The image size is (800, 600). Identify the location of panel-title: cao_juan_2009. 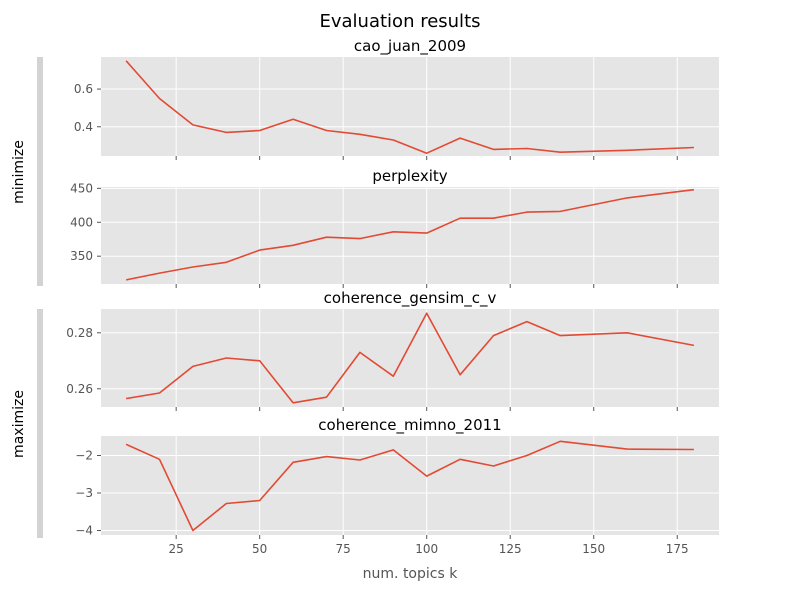
(410, 46).